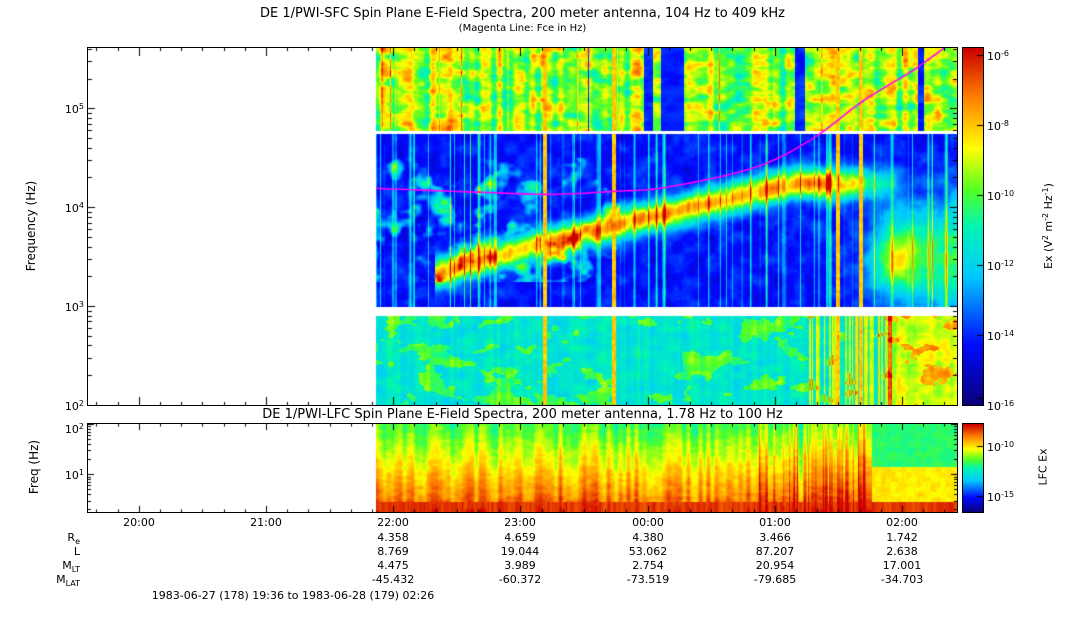 This screenshot has width=1083, height=620. Describe the element at coordinates (902, 537) in the screenshot. I see `ephemeris-value: 1.742` at that location.